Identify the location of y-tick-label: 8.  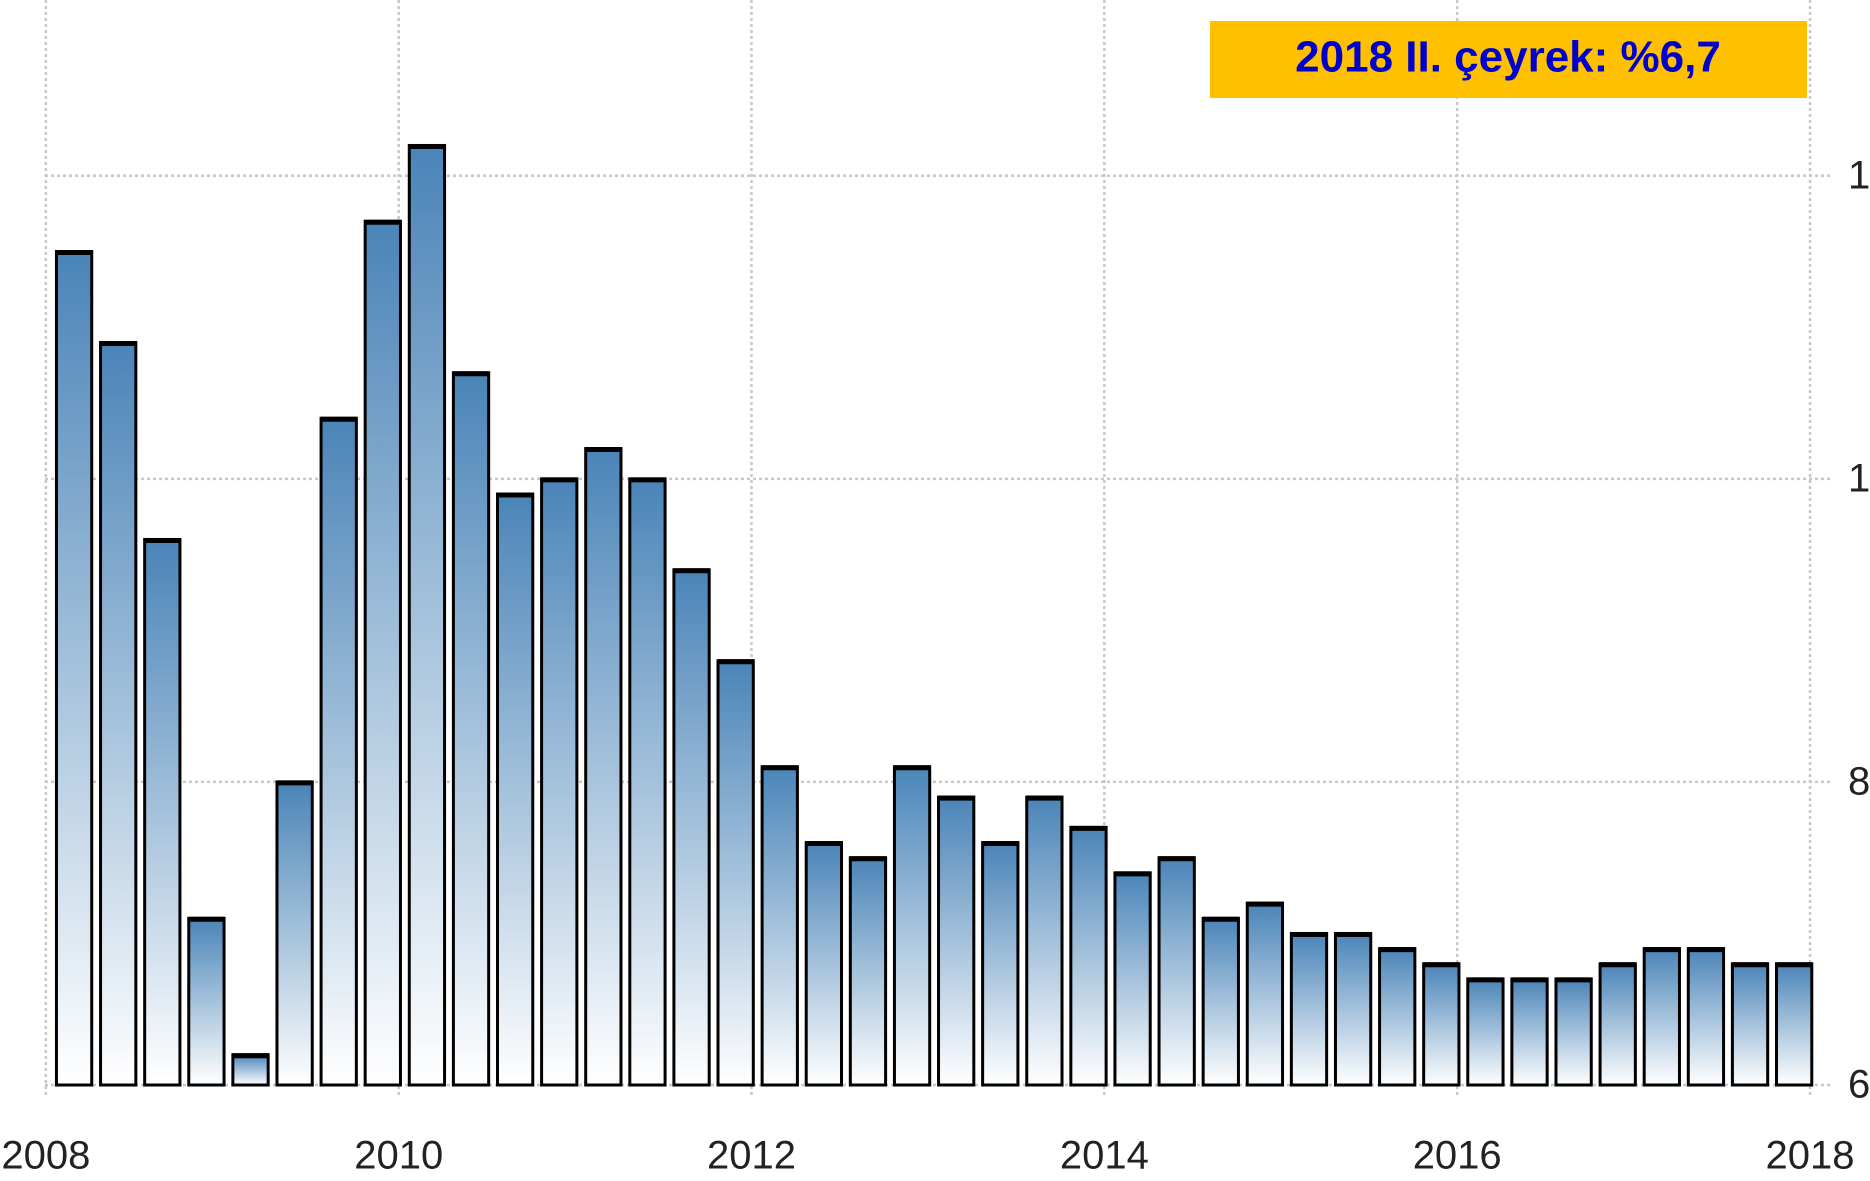
(1859, 781).